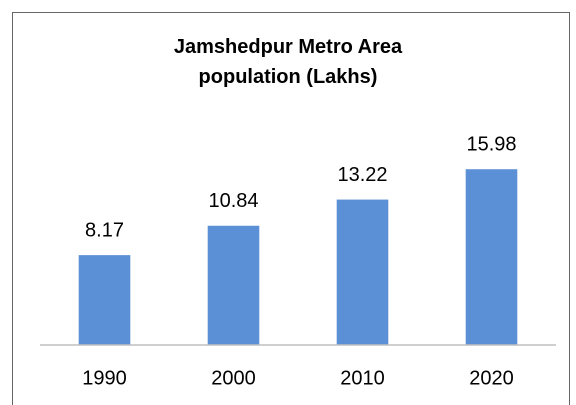  I want to click on x-tick-label: 2000, so click(233, 378).